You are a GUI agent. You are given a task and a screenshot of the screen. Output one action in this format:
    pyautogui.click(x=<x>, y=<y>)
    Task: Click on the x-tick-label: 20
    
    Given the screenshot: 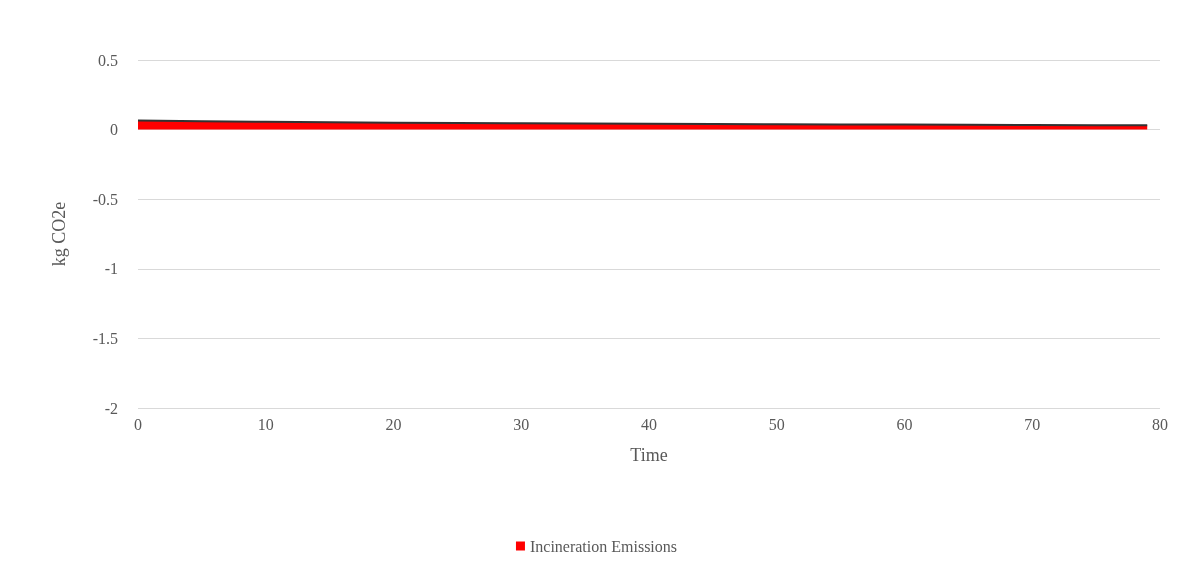 What is the action you would take?
    pyautogui.click(x=393, y=424)
    